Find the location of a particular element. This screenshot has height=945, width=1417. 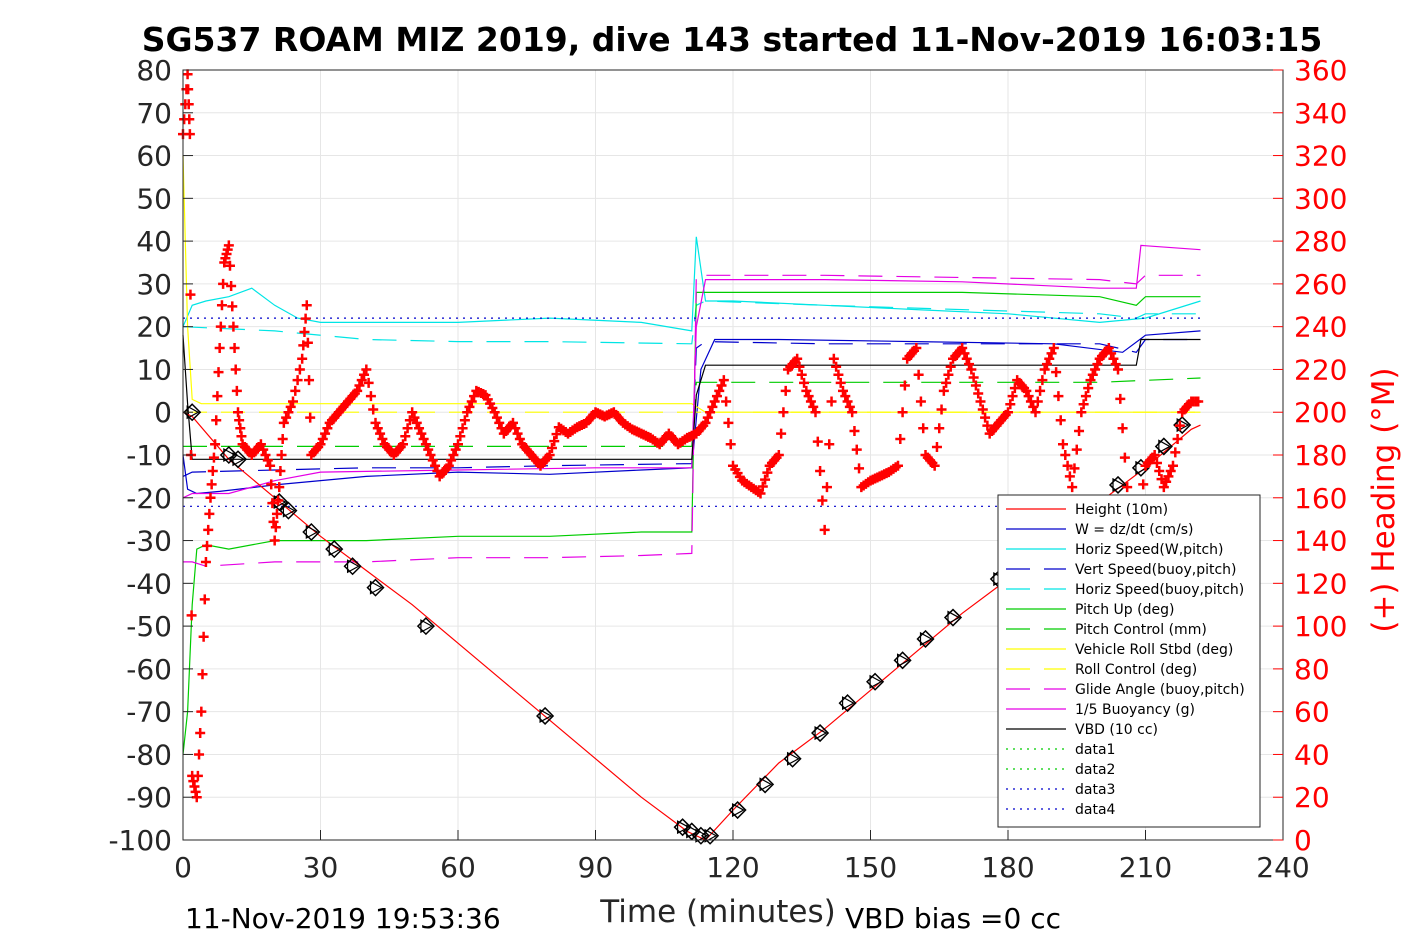

right-tick-label: 180 is located at coordinates (1320, 455).